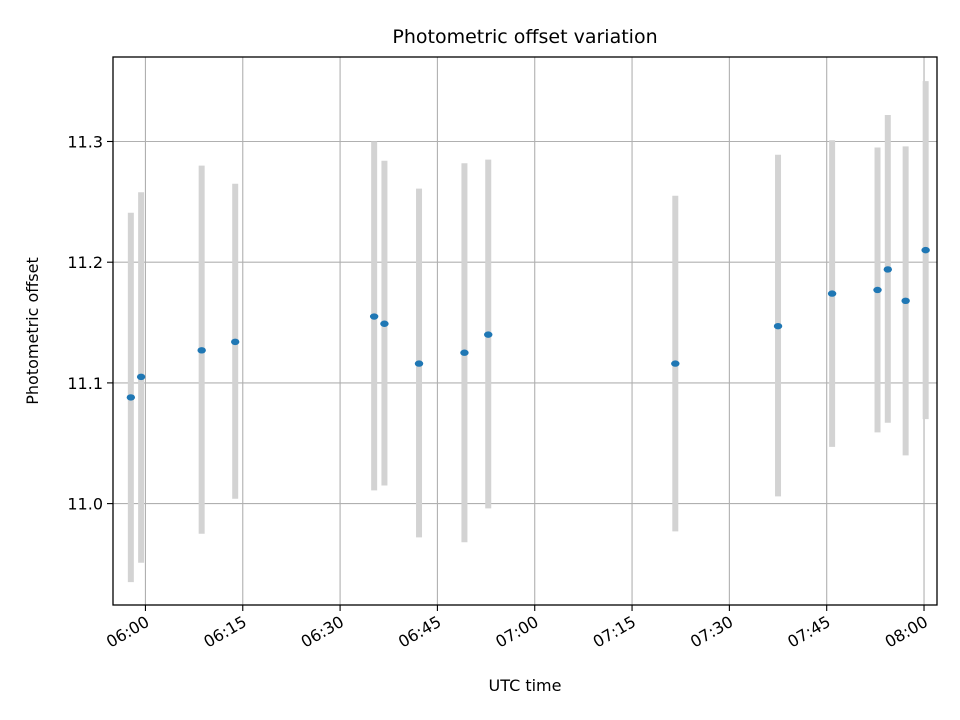  I want to click on y-tick-label: 11.2, so click(85, 262).